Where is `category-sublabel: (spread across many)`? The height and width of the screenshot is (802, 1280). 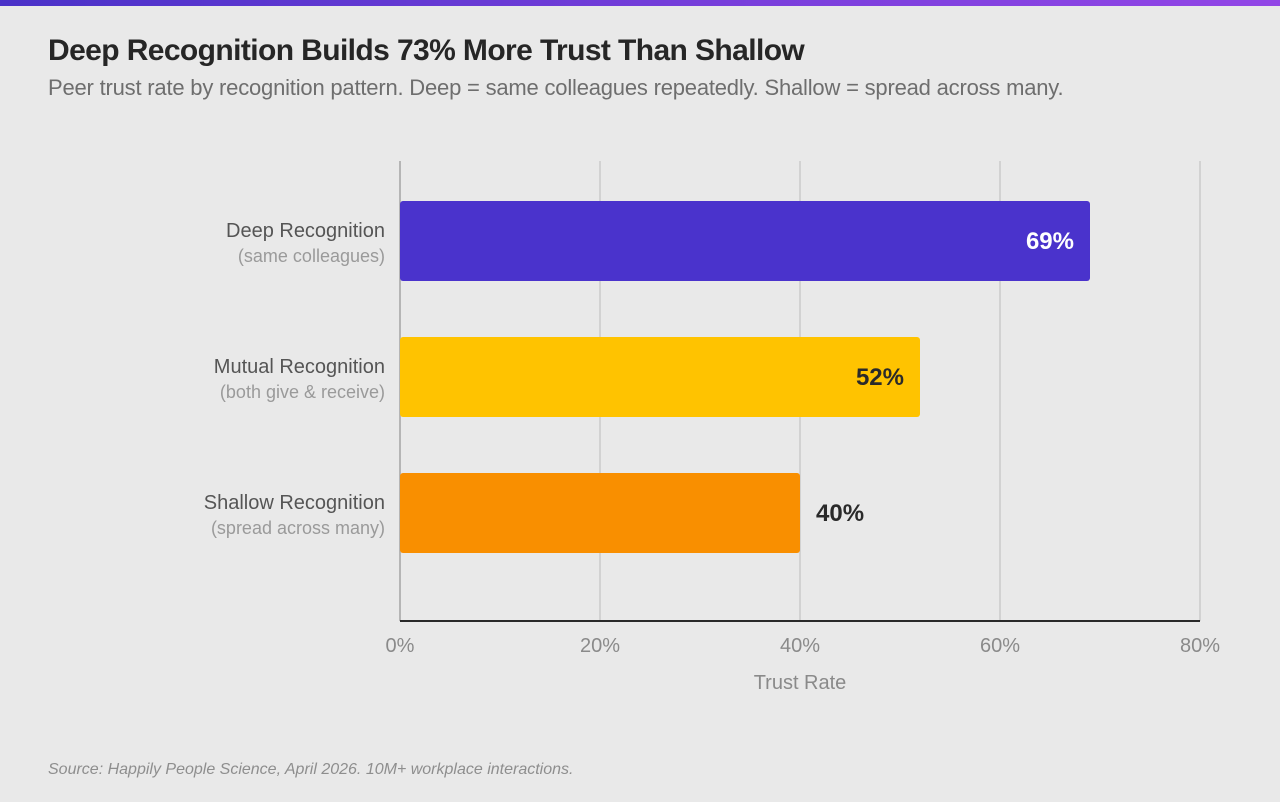
category-sublabel: (spread across many) is located at coordinates (298, 528).